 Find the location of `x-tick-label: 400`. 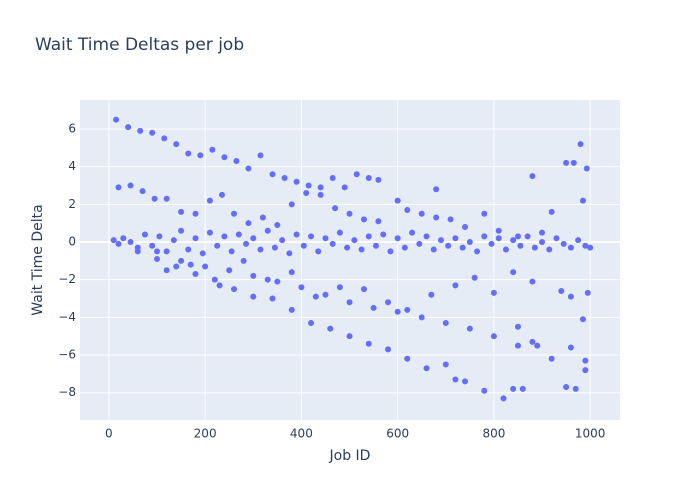

x-tick-label: 400 is located at coordinates (301, 434).